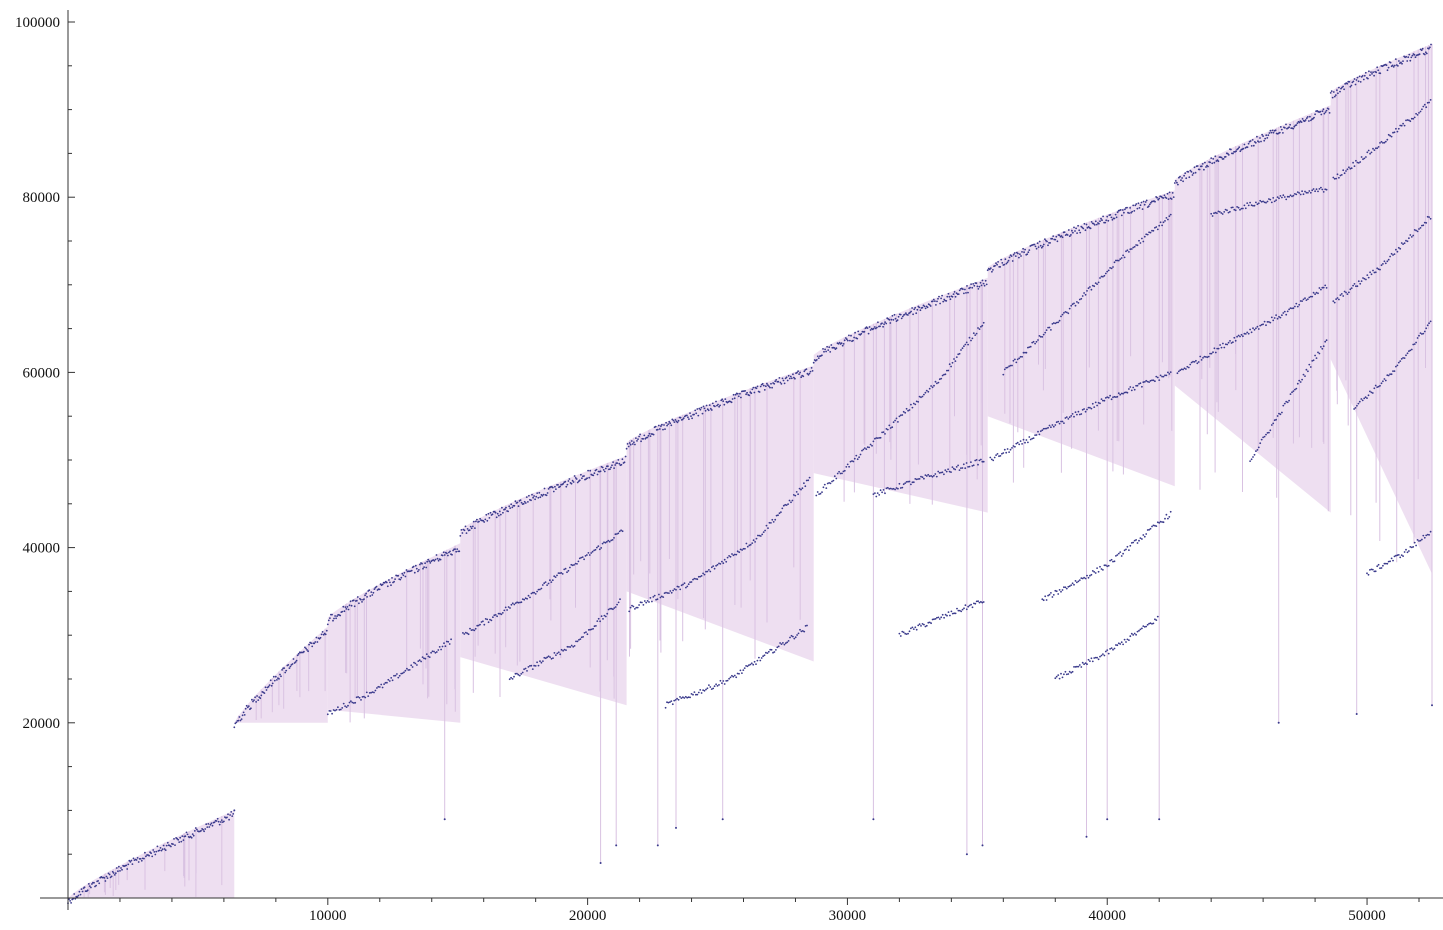  What do you see at coordinates (42, 724) in the screenshot?
I see `y-tick-label-0: 20000` at bounding box center [42, 724].